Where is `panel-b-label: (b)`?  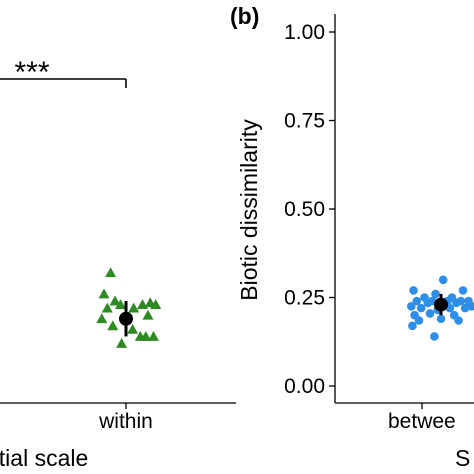
panel-b-label: (b) is located at coordinates (244, 16).